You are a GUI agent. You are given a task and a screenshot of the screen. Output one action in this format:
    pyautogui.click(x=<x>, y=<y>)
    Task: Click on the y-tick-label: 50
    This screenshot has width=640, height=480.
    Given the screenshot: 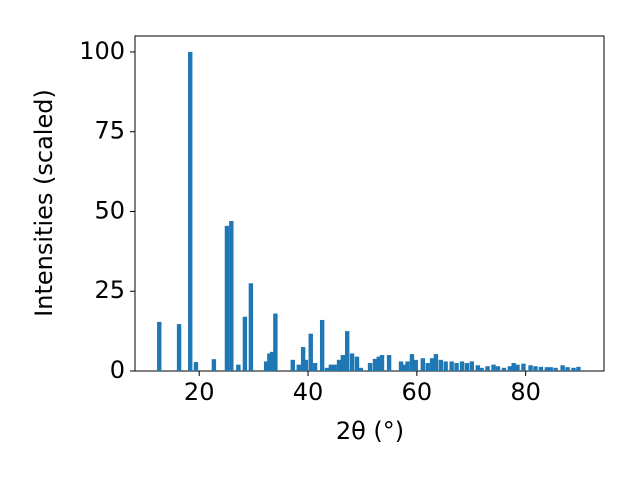 What is the action you would take?
    pyautogui.click(x=109, y=210)
    